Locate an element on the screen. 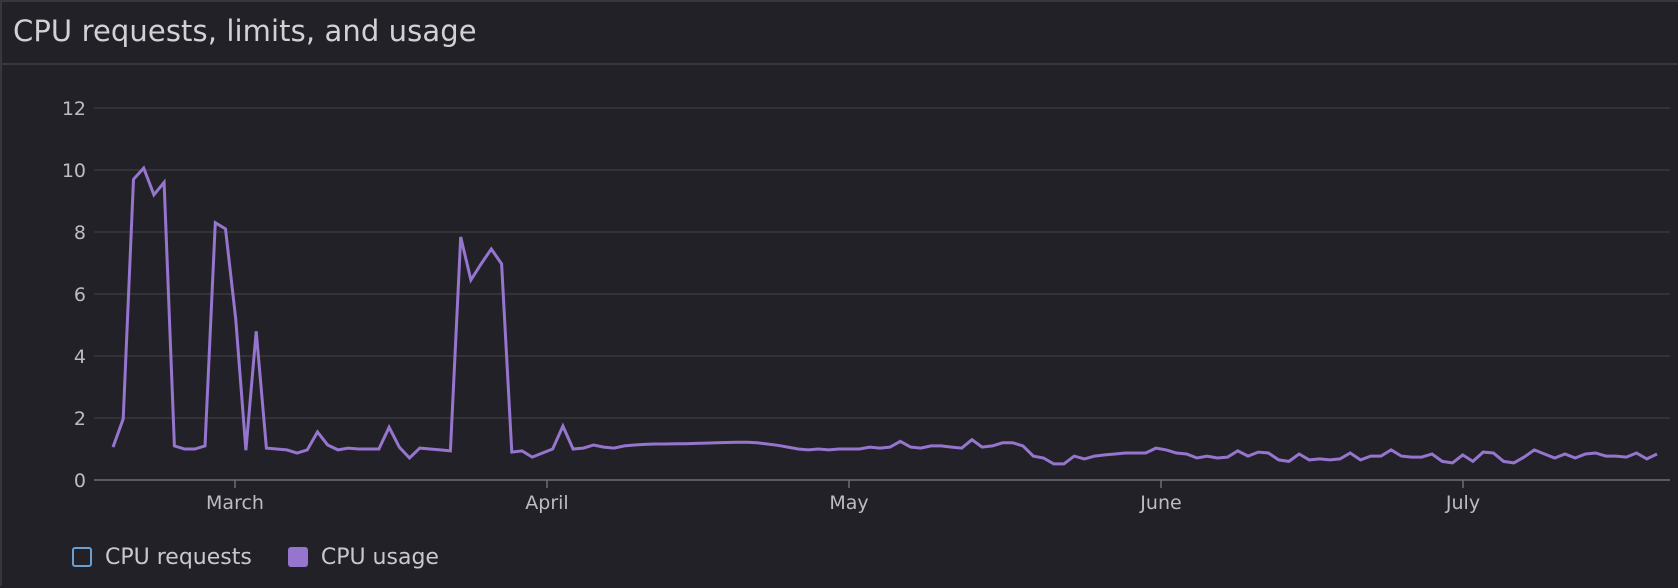  y-tick-label: 12 is located at coordinates (74, 109).